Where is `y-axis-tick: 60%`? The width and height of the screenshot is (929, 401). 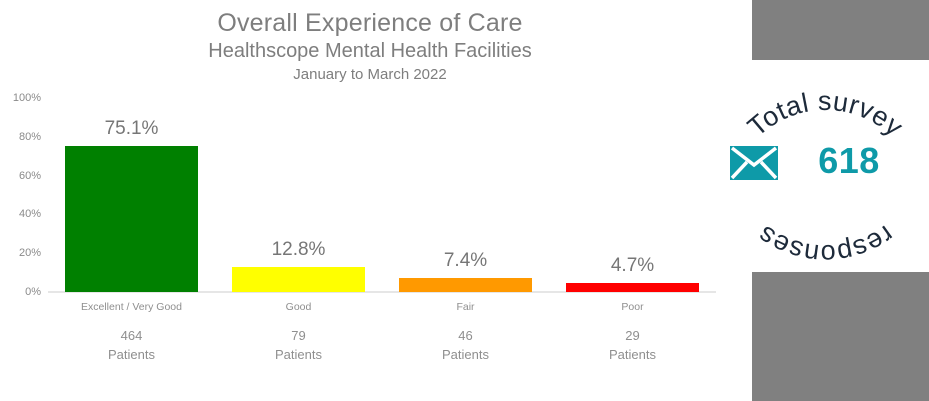
y-axis-tick: 60% is located at coordinates (29, 175).